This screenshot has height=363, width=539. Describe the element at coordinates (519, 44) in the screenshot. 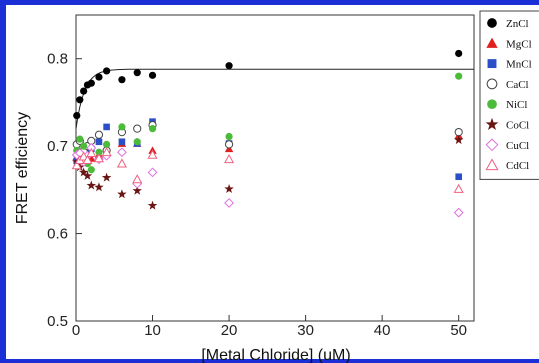

I see `mgcl2-legend-label: MgCl` at that location.